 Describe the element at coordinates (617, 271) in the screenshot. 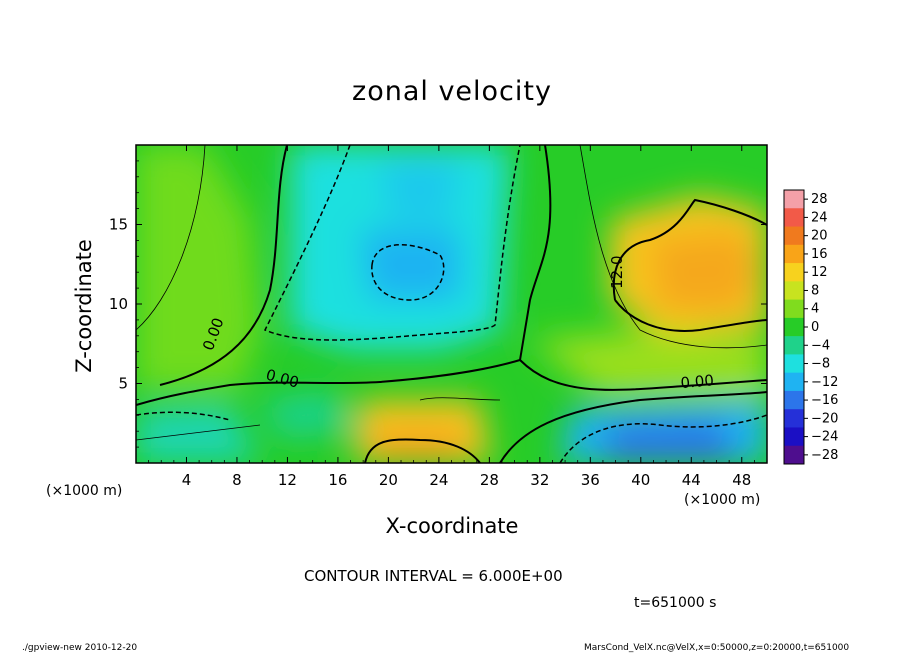

I see `contour-label: 12.0` at that location.